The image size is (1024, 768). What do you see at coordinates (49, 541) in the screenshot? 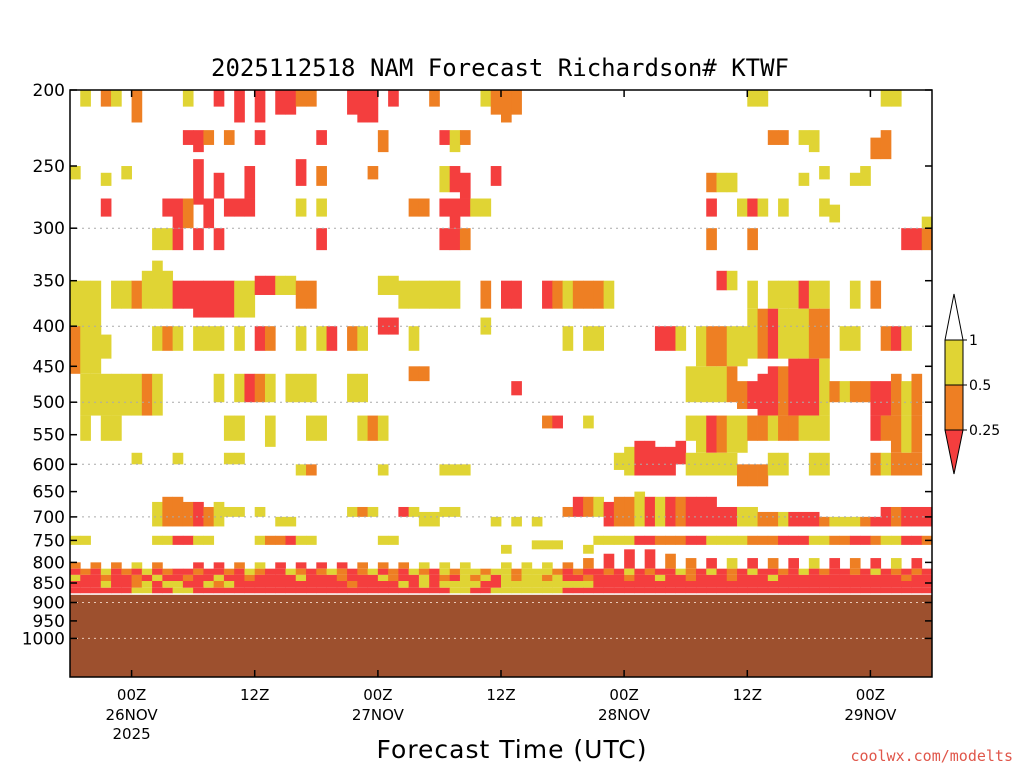
I see `y-tick-label: 750` at bounding box center [49, 541].